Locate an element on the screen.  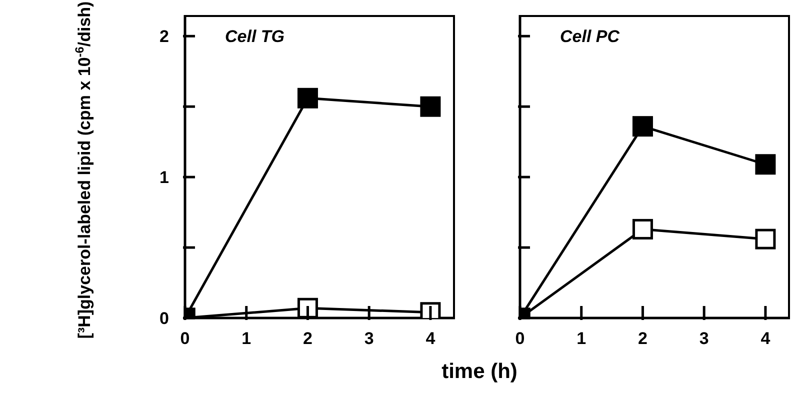
y-tick-label: 1 is located at coordinates (164, 178).